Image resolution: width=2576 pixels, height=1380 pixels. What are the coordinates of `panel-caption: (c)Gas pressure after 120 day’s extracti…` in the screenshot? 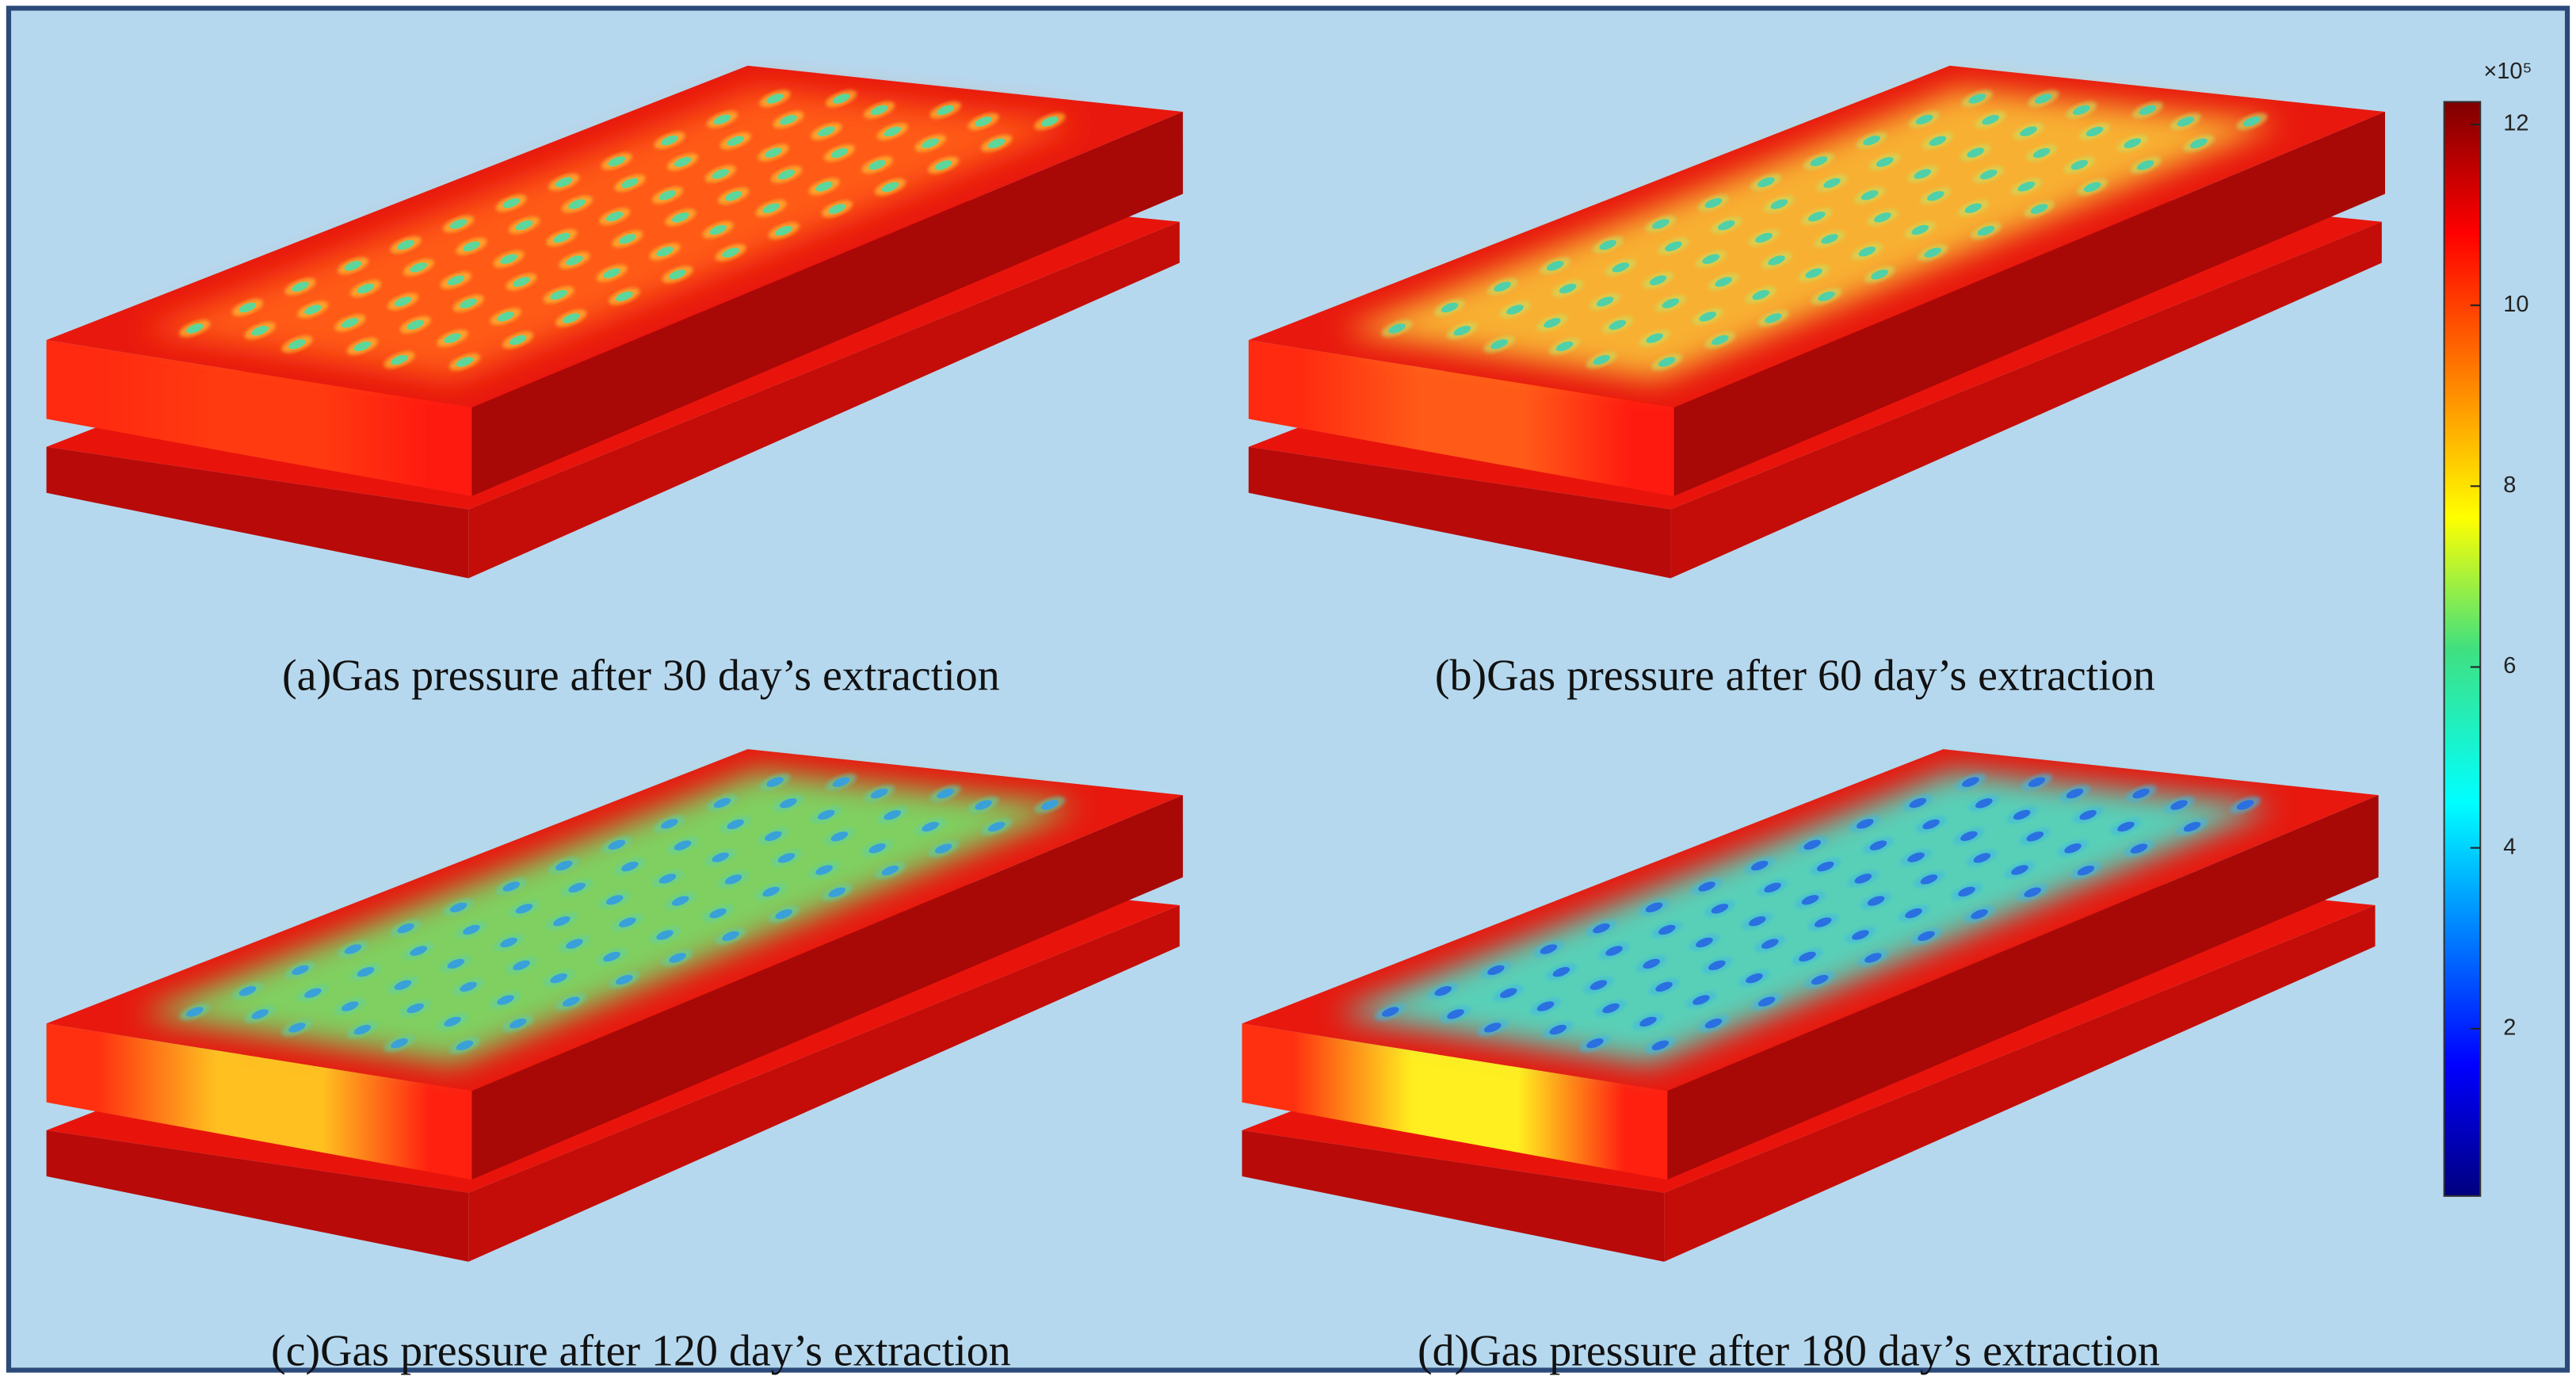 It's located at (641, 1350).